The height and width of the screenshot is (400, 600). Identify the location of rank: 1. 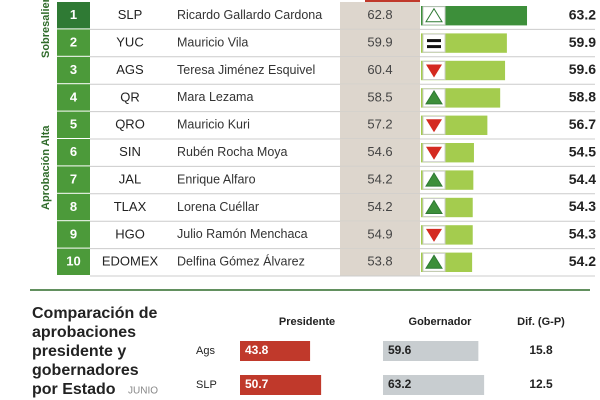
(73, 14).